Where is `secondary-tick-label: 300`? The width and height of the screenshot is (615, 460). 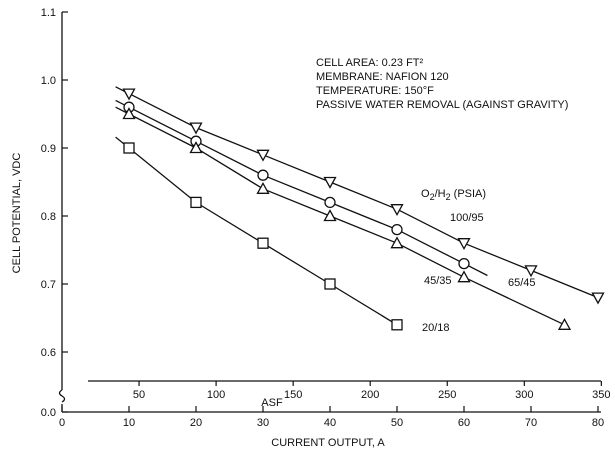 secondary-tick-label: 300 is located at coordinates (524, 395).